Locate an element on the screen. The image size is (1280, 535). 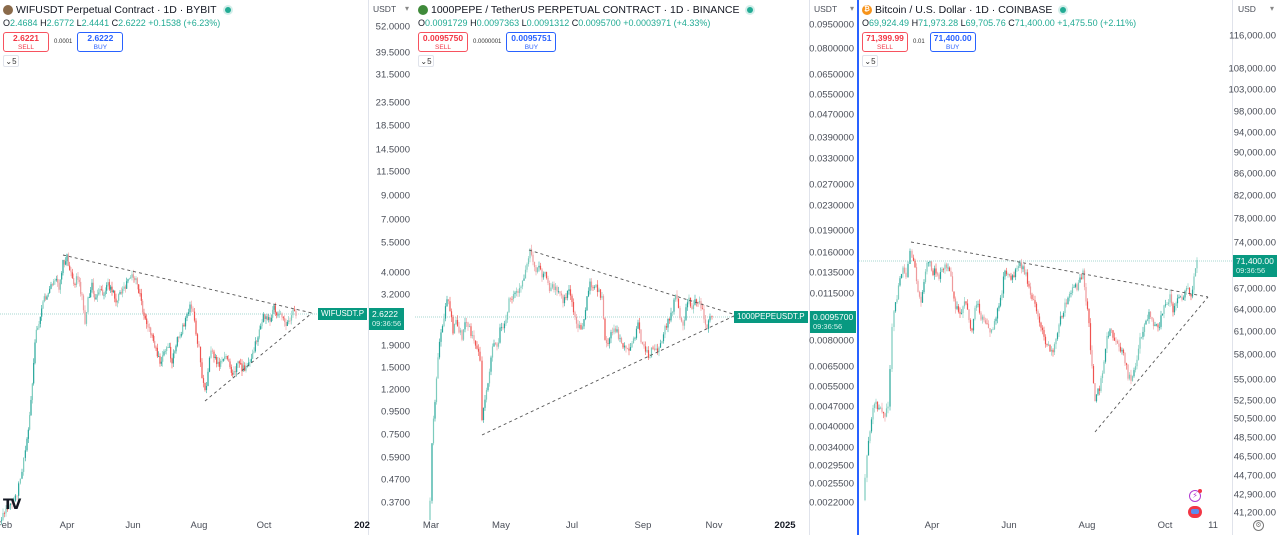
price-axis-tick: 0.0034000 is located at coordinates (831, 448).